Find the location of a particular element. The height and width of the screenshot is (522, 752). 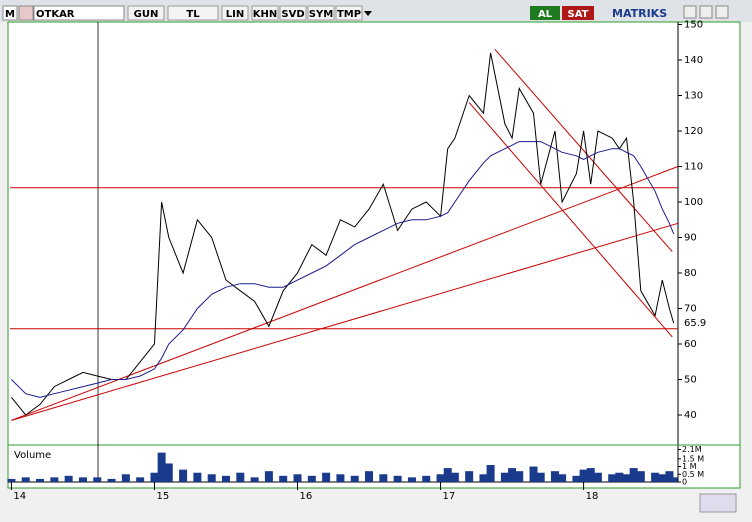

last-price-label: 65.9 is located at coordinates (695, 323).